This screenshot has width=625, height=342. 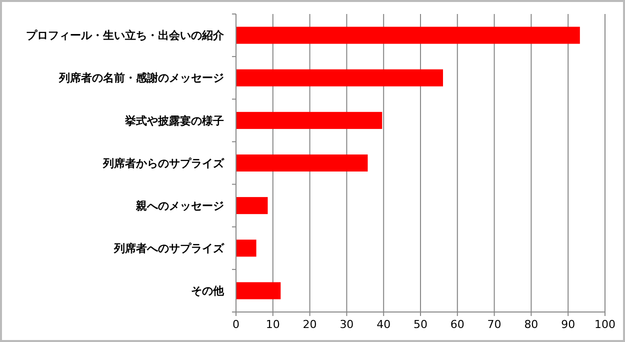 I want to click on y-tick-label: 列席者へのサプライズ, so click(x=169, y=248).